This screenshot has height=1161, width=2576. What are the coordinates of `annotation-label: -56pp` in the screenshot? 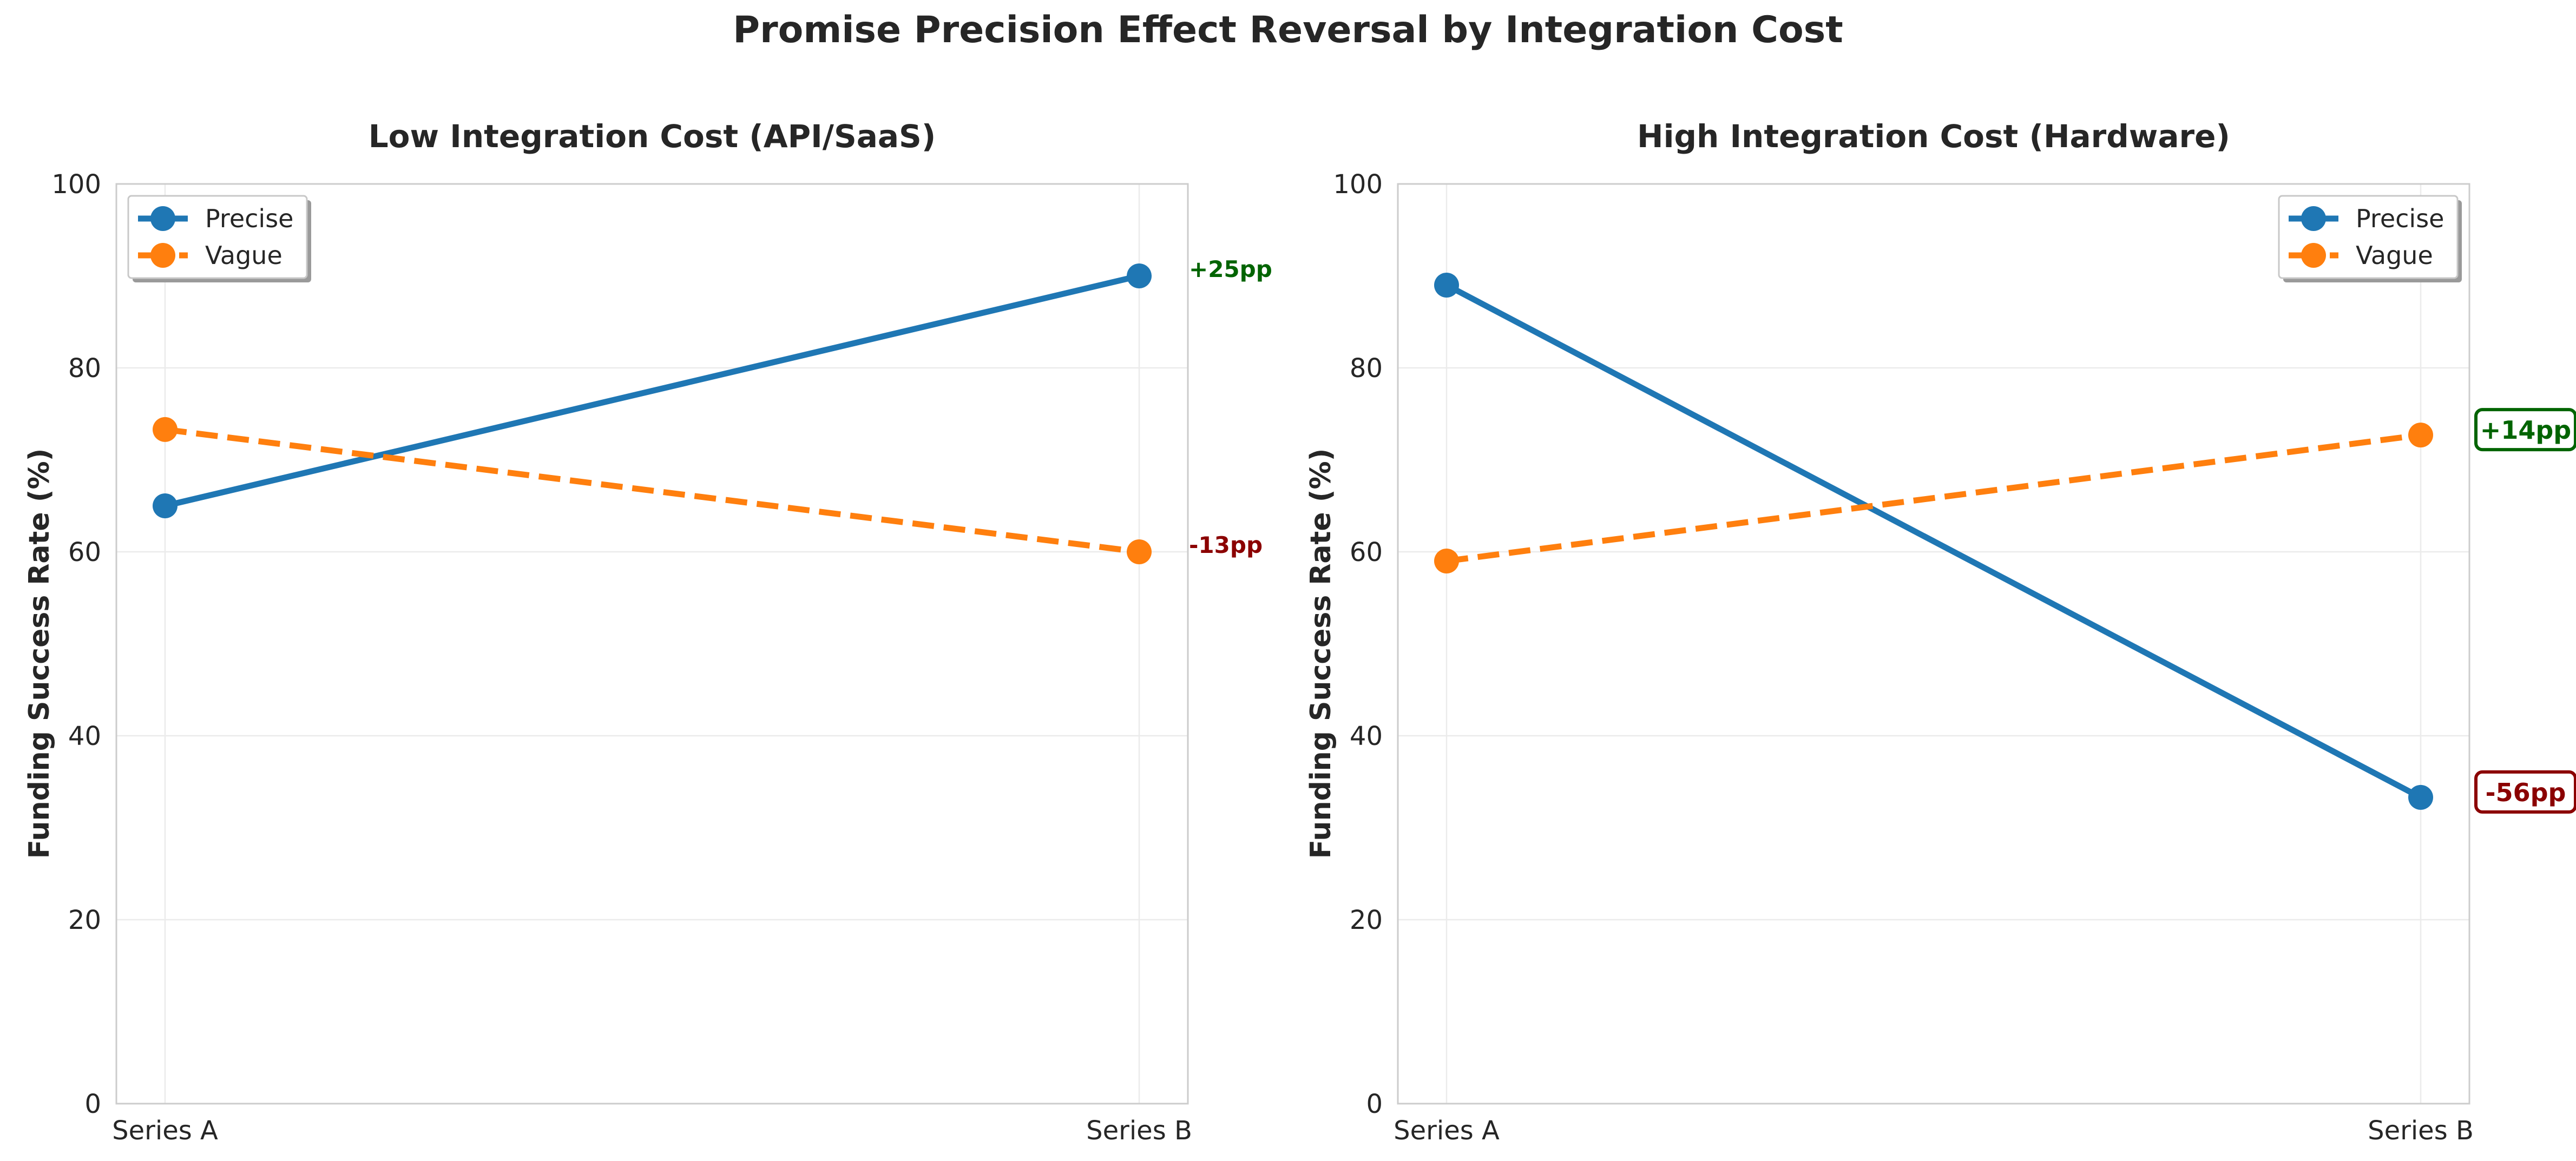 It's located at (2526, 792).